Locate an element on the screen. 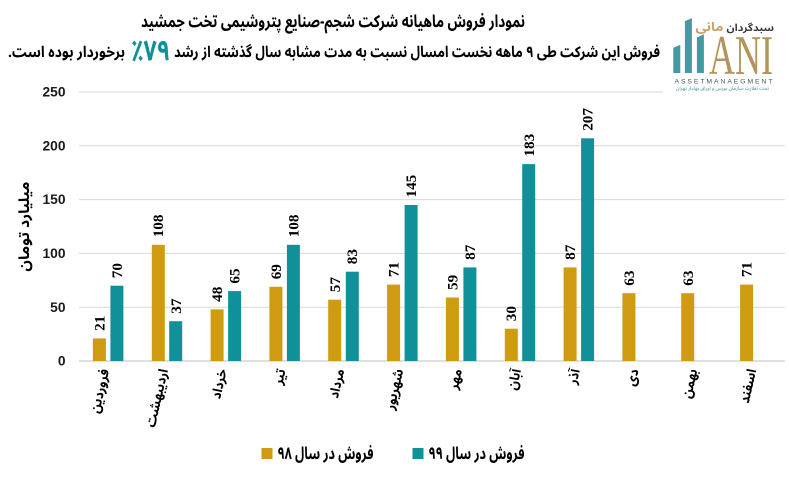  svg-text: 37 is located at coordinates (176, 306).